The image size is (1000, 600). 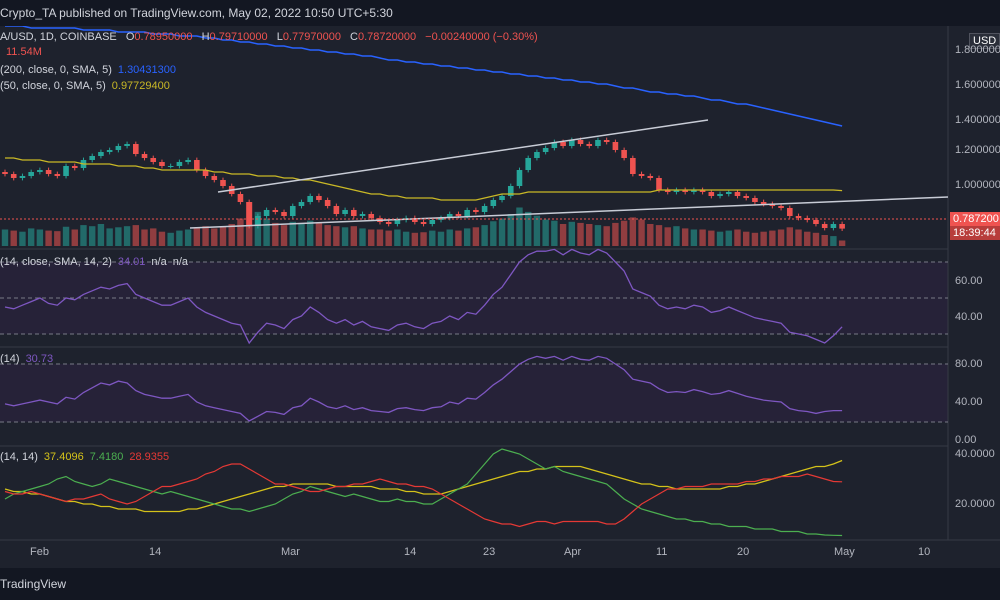 What do you see at coordinates (311, 37) in the screenshot?
I see `low-value: 0.77970000` at bounding box center [311, 37].